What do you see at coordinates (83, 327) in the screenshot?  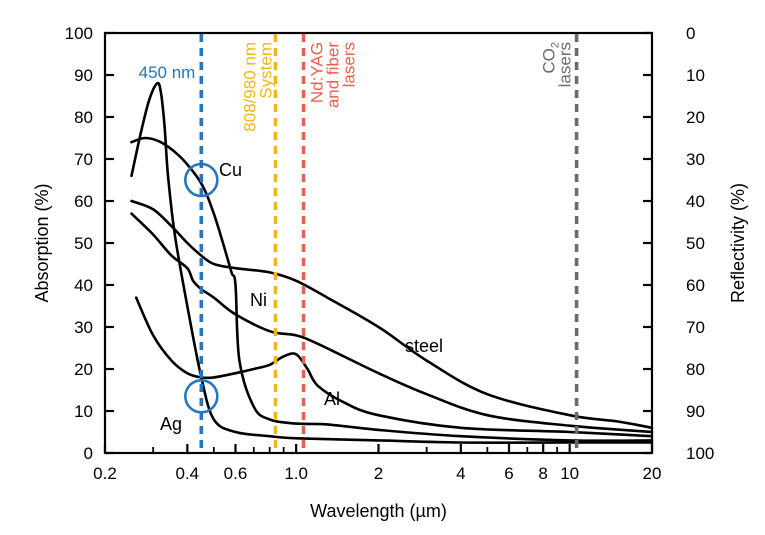 I see `y-tick-label-left: 30` at bounding box center [83, 327].